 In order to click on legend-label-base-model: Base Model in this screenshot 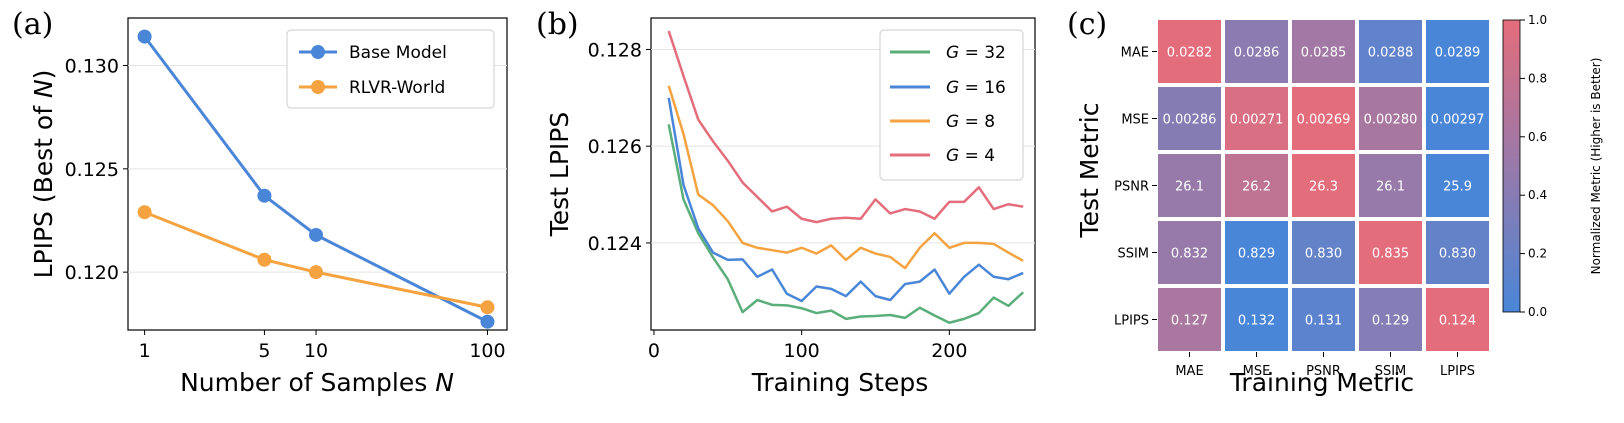, I will do `click(398, 53)`.